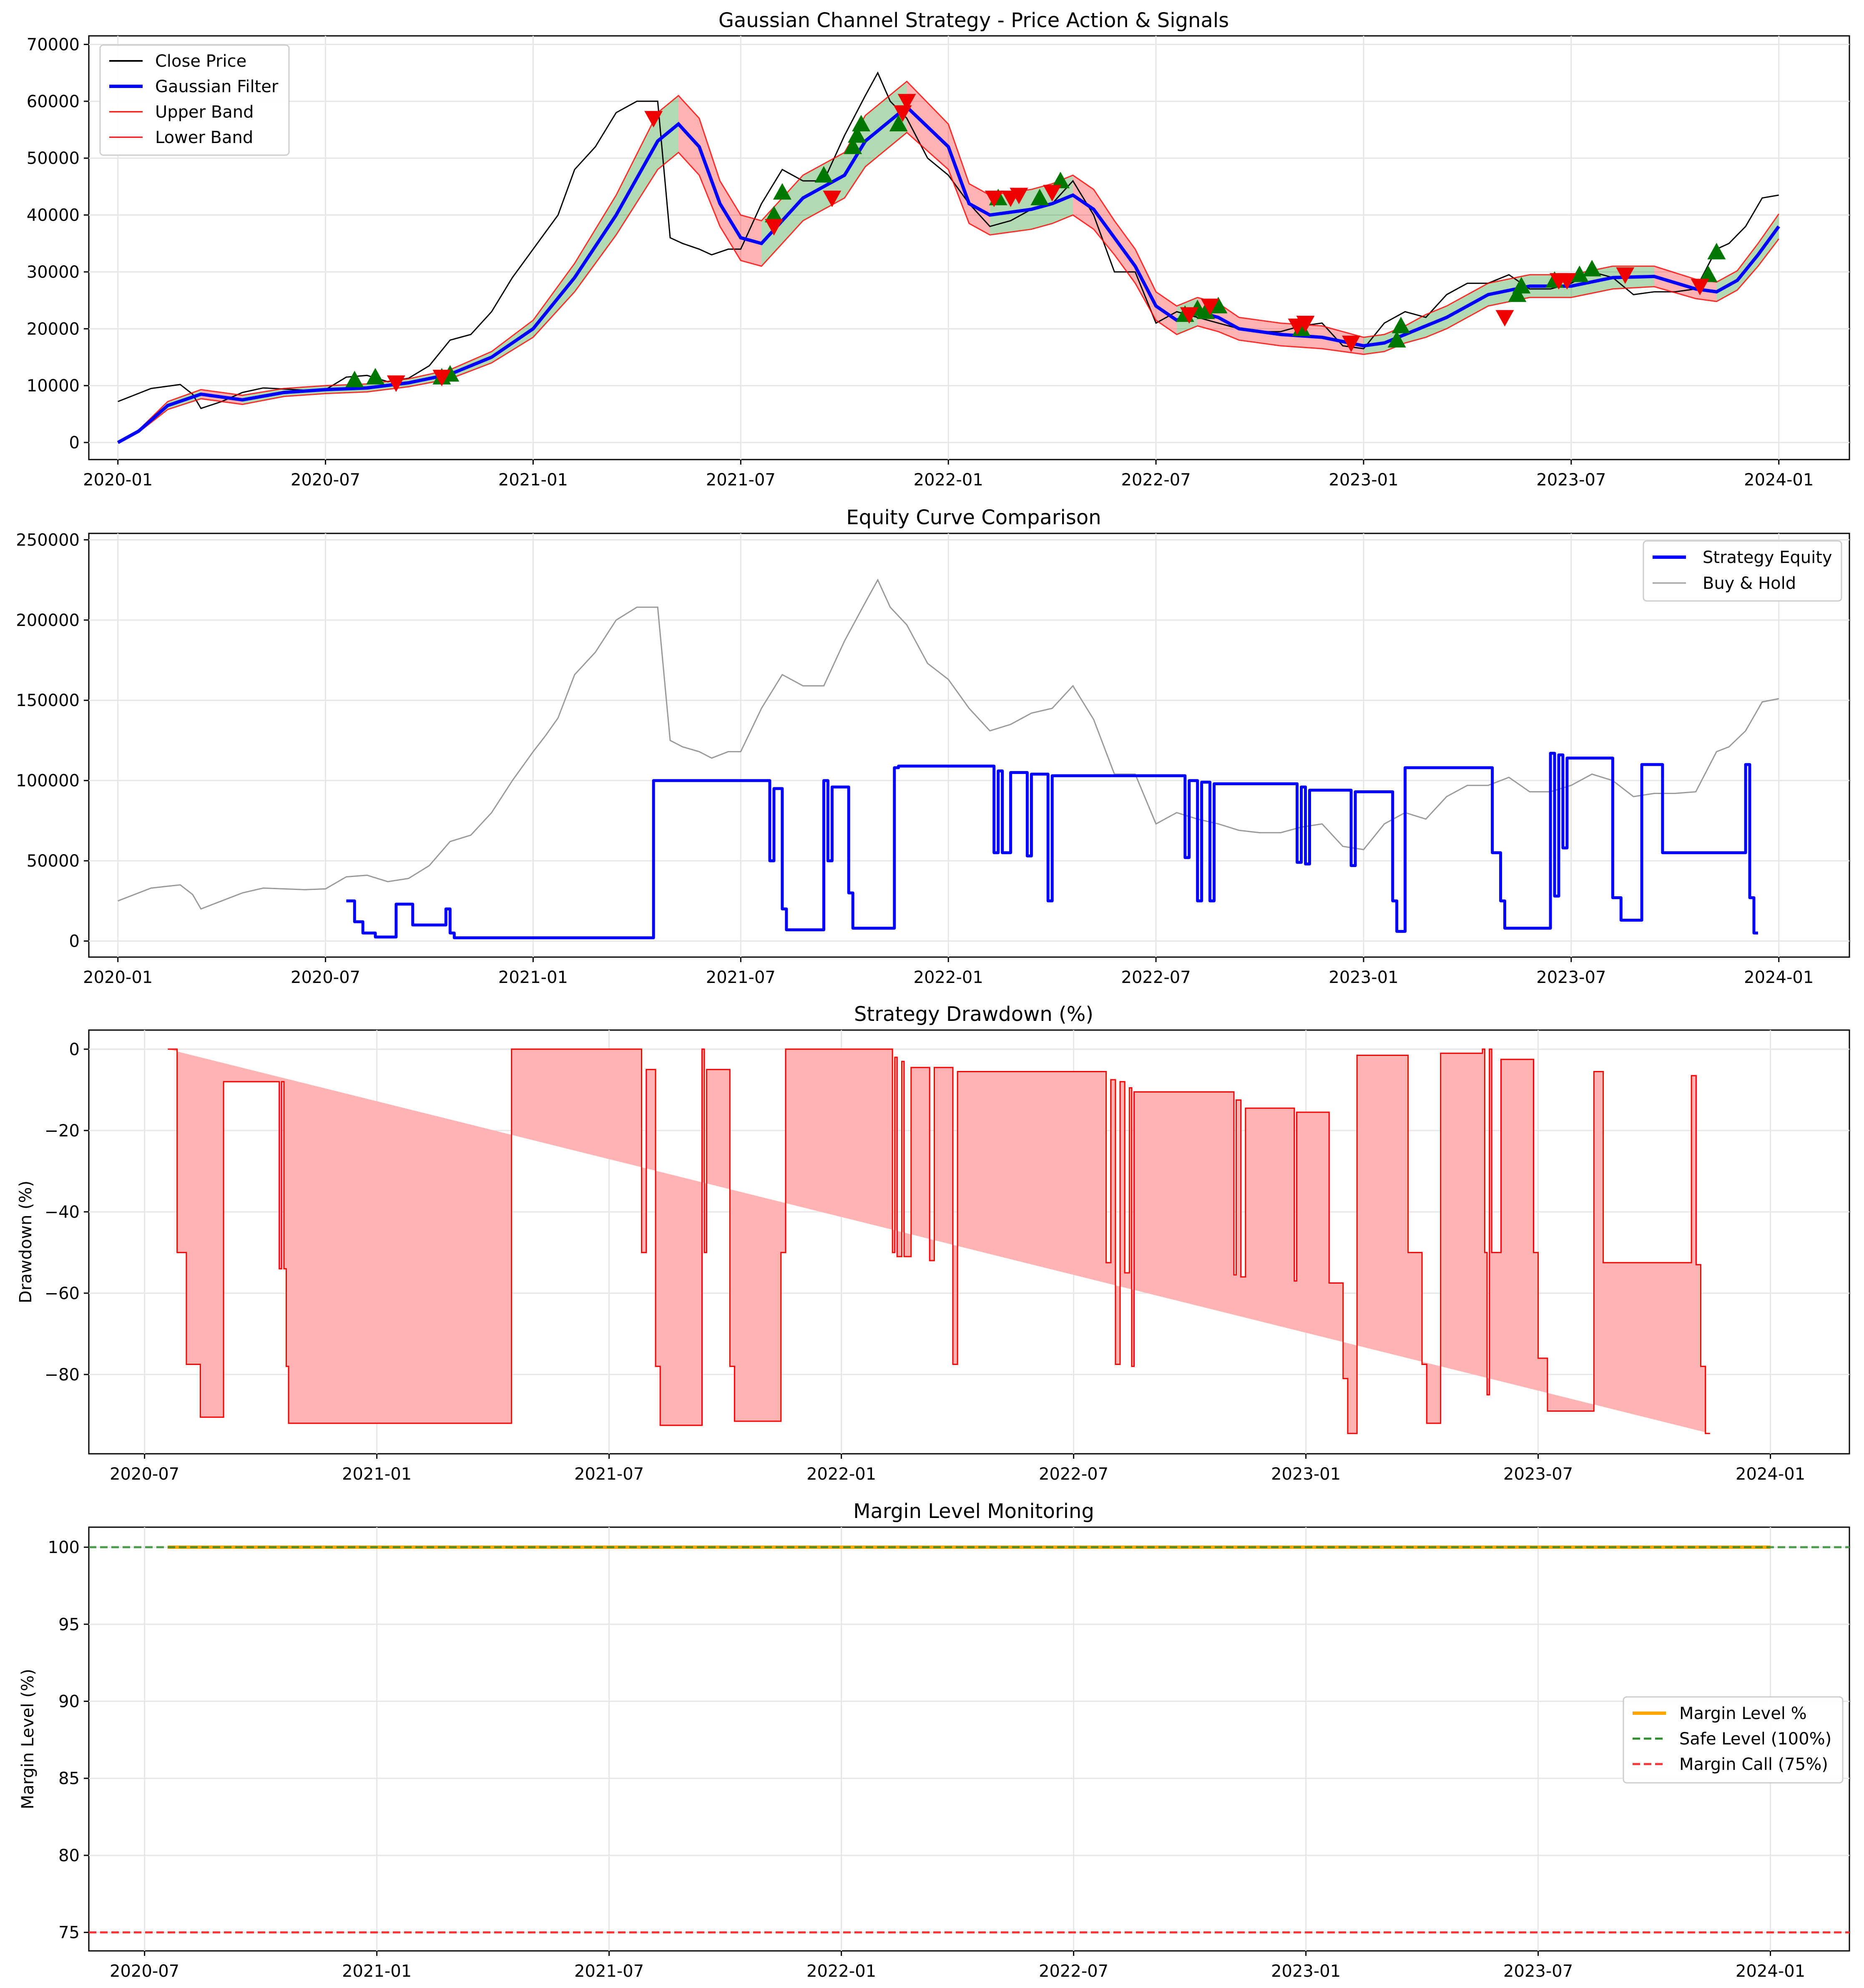 The height and width of the screenshot is (1988, 1864). What do you see at coordinates (1363, 978) in the screenshot?
I see `equity-xtick-label: 2023-01` at bounding box center [1363, 978].